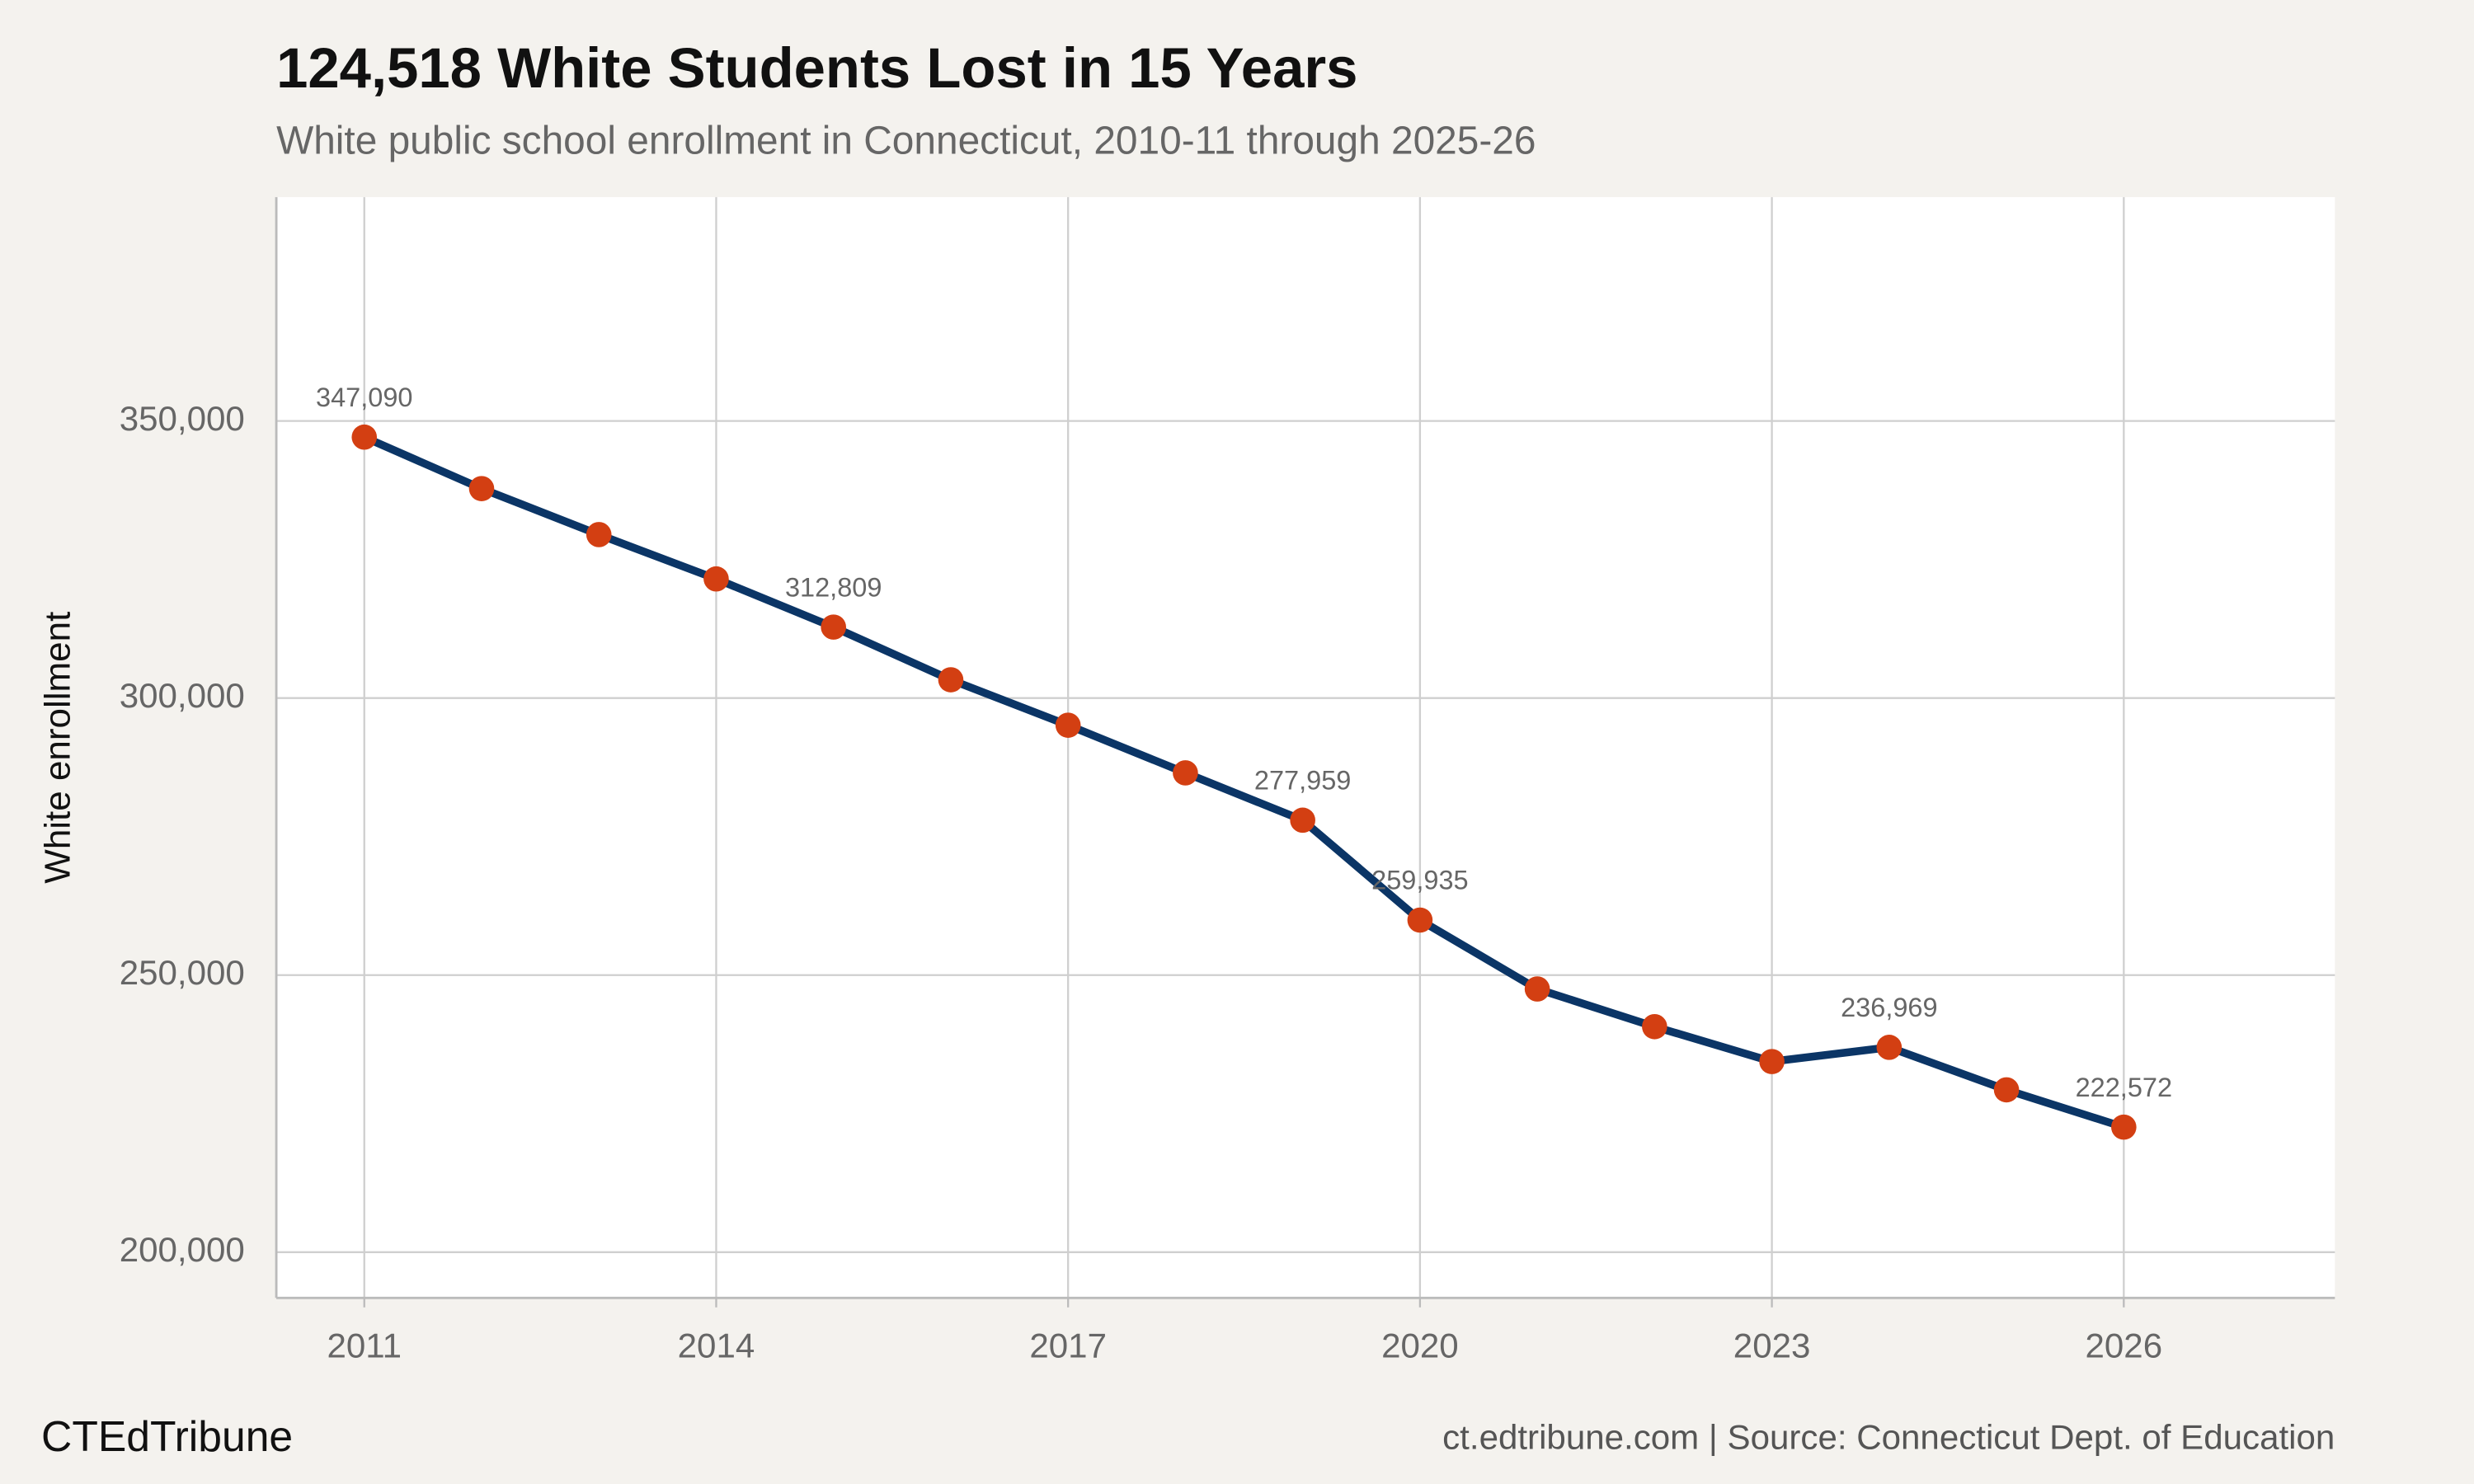  I want to click on y-tick-label: 350,000, so click(182, 418).